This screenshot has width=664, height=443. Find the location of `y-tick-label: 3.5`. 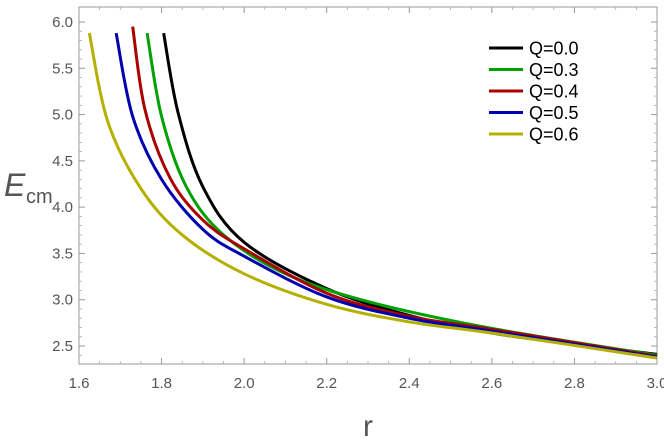

y-tick-label: 3.5 is located at coordinates (62, 253).